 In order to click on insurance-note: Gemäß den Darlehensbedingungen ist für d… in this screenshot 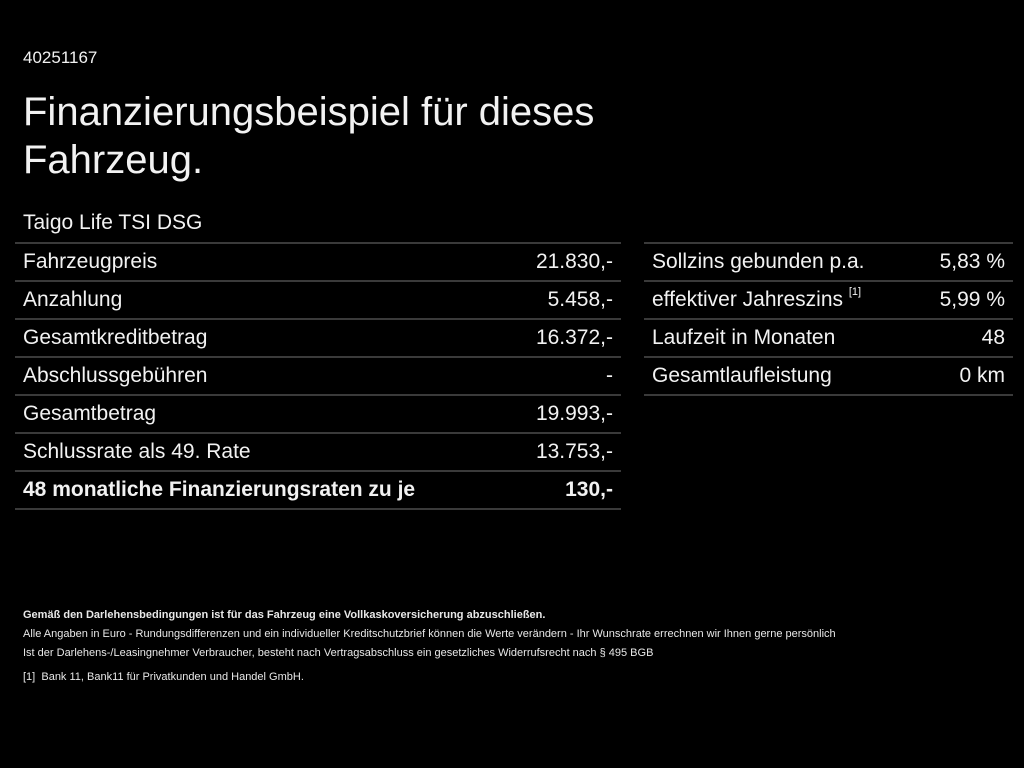, I will do `click(284, 615)`.